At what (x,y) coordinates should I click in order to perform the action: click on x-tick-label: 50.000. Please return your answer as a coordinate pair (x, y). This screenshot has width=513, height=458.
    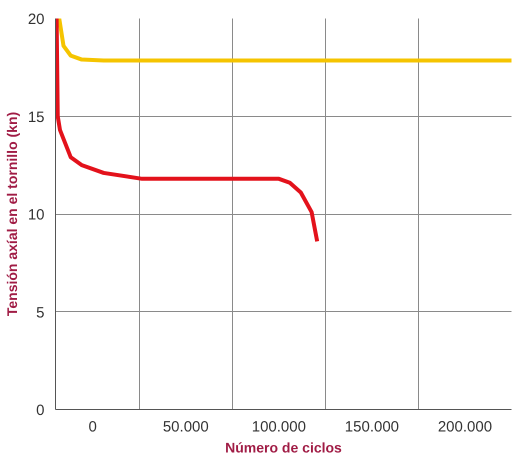
    Looking at the image, I should click on (185, 427).